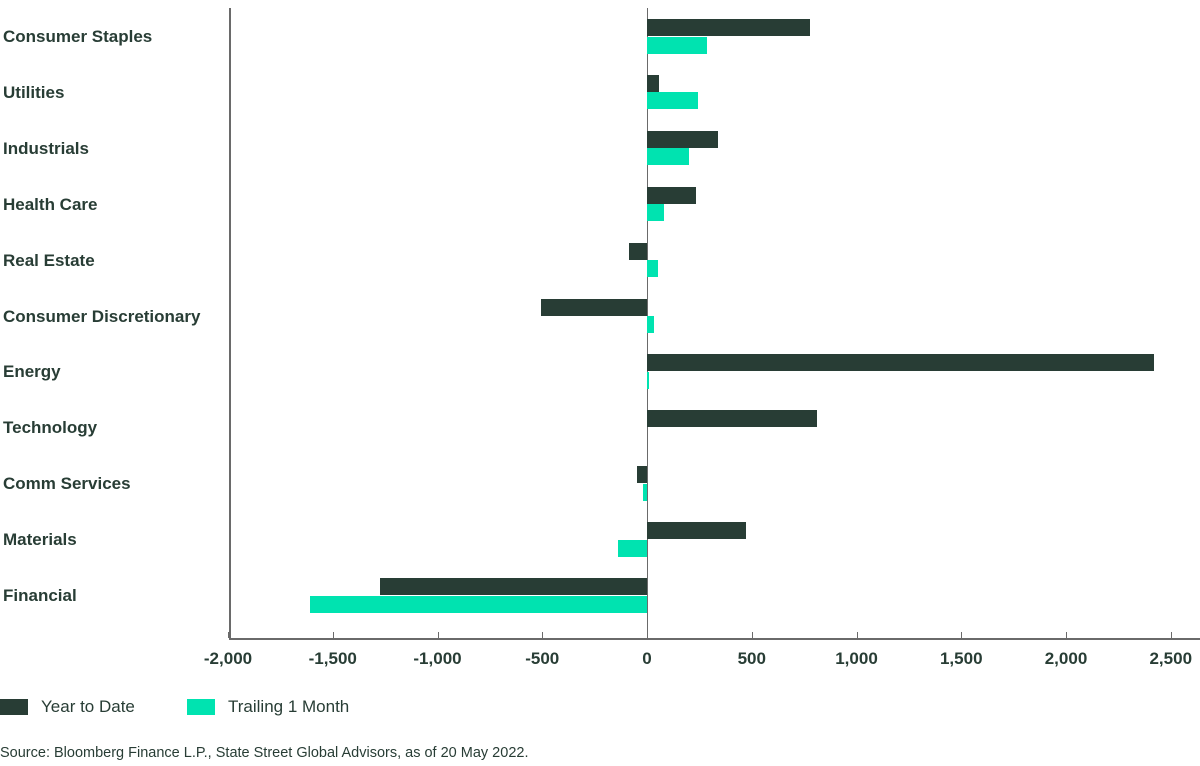  What do you see at coordinates (856, 658) in the screenshot?
I see `x-tick-label: 1,000` at bounding box center [856, 658].